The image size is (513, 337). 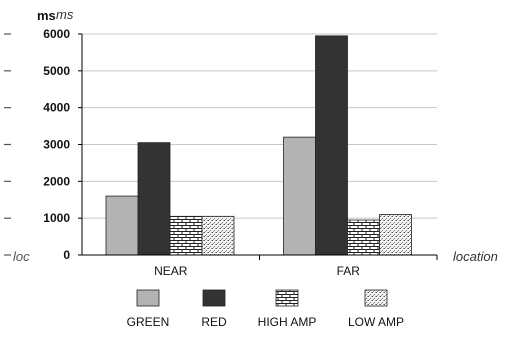 I want to click on x-tick-label: FAR, so click(x=349, y=271).